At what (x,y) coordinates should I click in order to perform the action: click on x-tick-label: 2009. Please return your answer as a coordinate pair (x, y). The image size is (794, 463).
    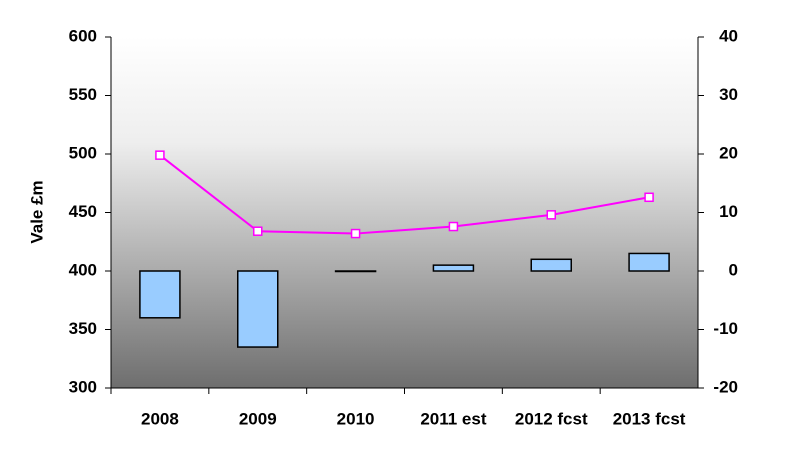
    Looking at the image, I should click on (258, 418).